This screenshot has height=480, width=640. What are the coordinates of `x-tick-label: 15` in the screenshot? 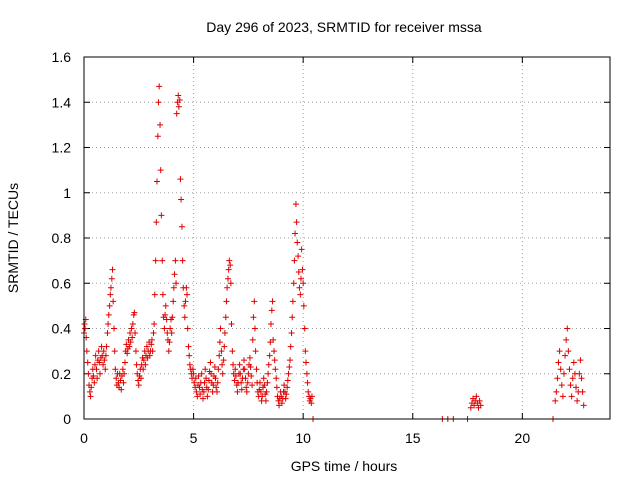 It's located at (413, 438).